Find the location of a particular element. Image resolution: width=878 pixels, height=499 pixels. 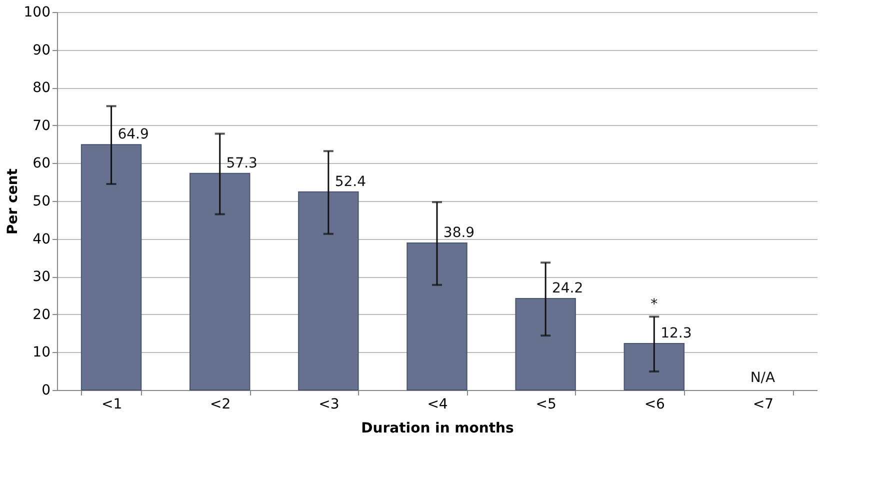

annotation: * is located at coordinates (654, 304).